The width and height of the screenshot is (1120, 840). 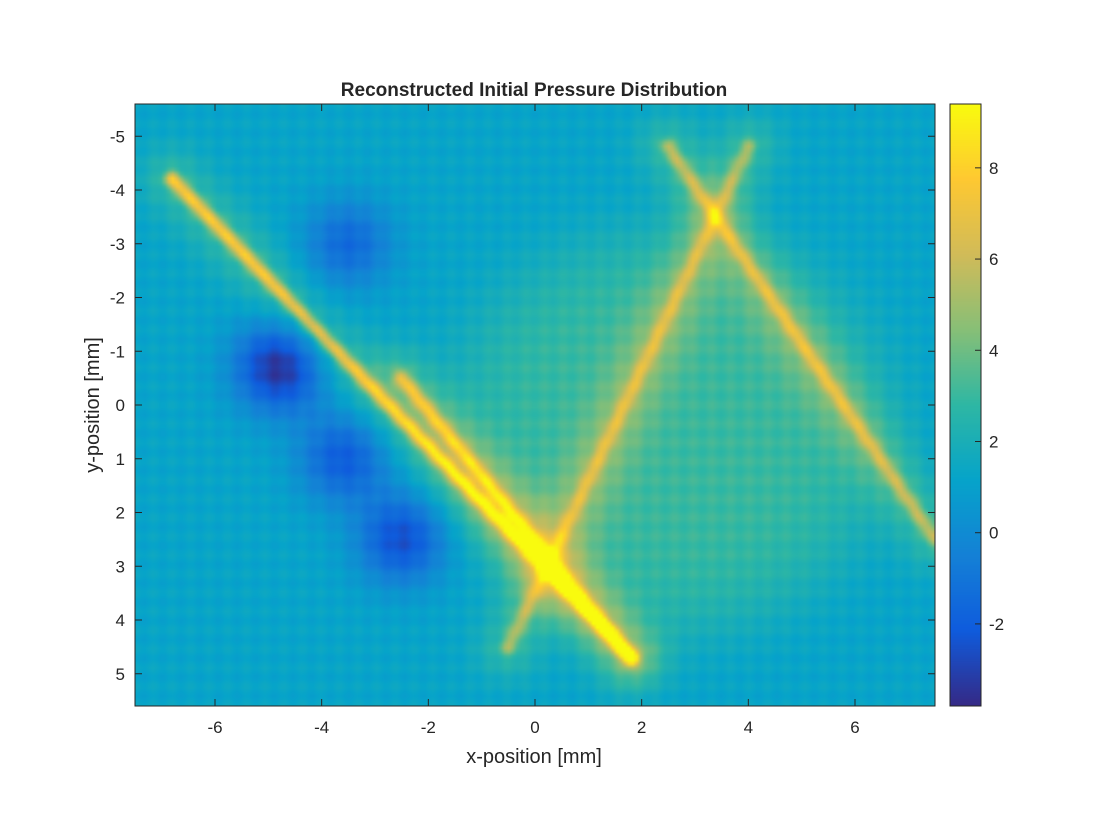 What do you see at coordinates (996, 624) in the screenshot?
I see `colorbar-tick-label: -2` at bounding box center [996, 624].